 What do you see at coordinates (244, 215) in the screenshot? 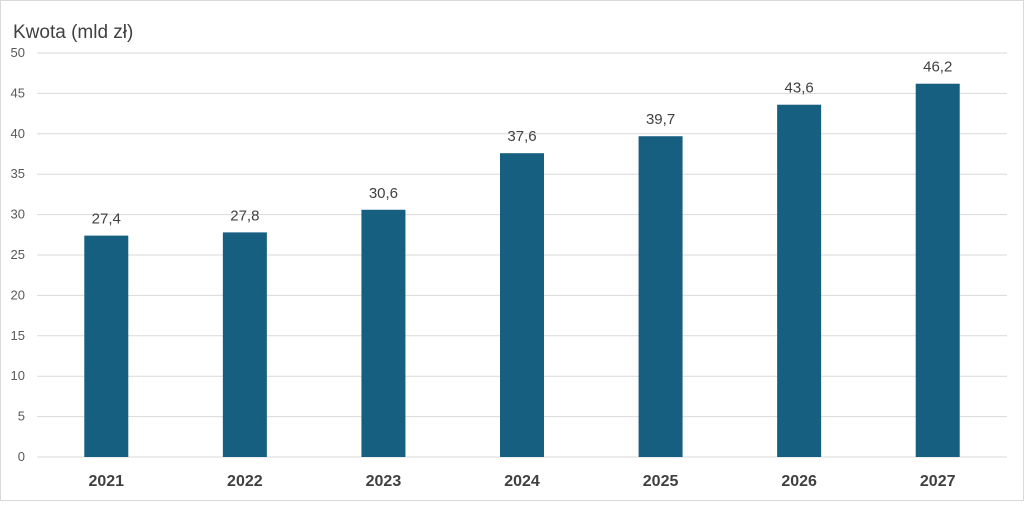
I see `data-label: 27,8` at bounding box center [244, 215].